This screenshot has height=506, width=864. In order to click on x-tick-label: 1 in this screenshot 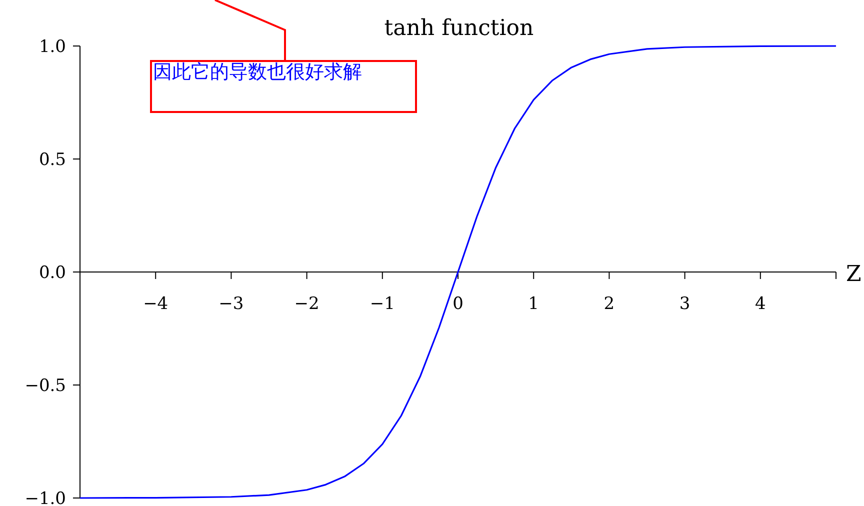, I will do `click(534, 304)`.